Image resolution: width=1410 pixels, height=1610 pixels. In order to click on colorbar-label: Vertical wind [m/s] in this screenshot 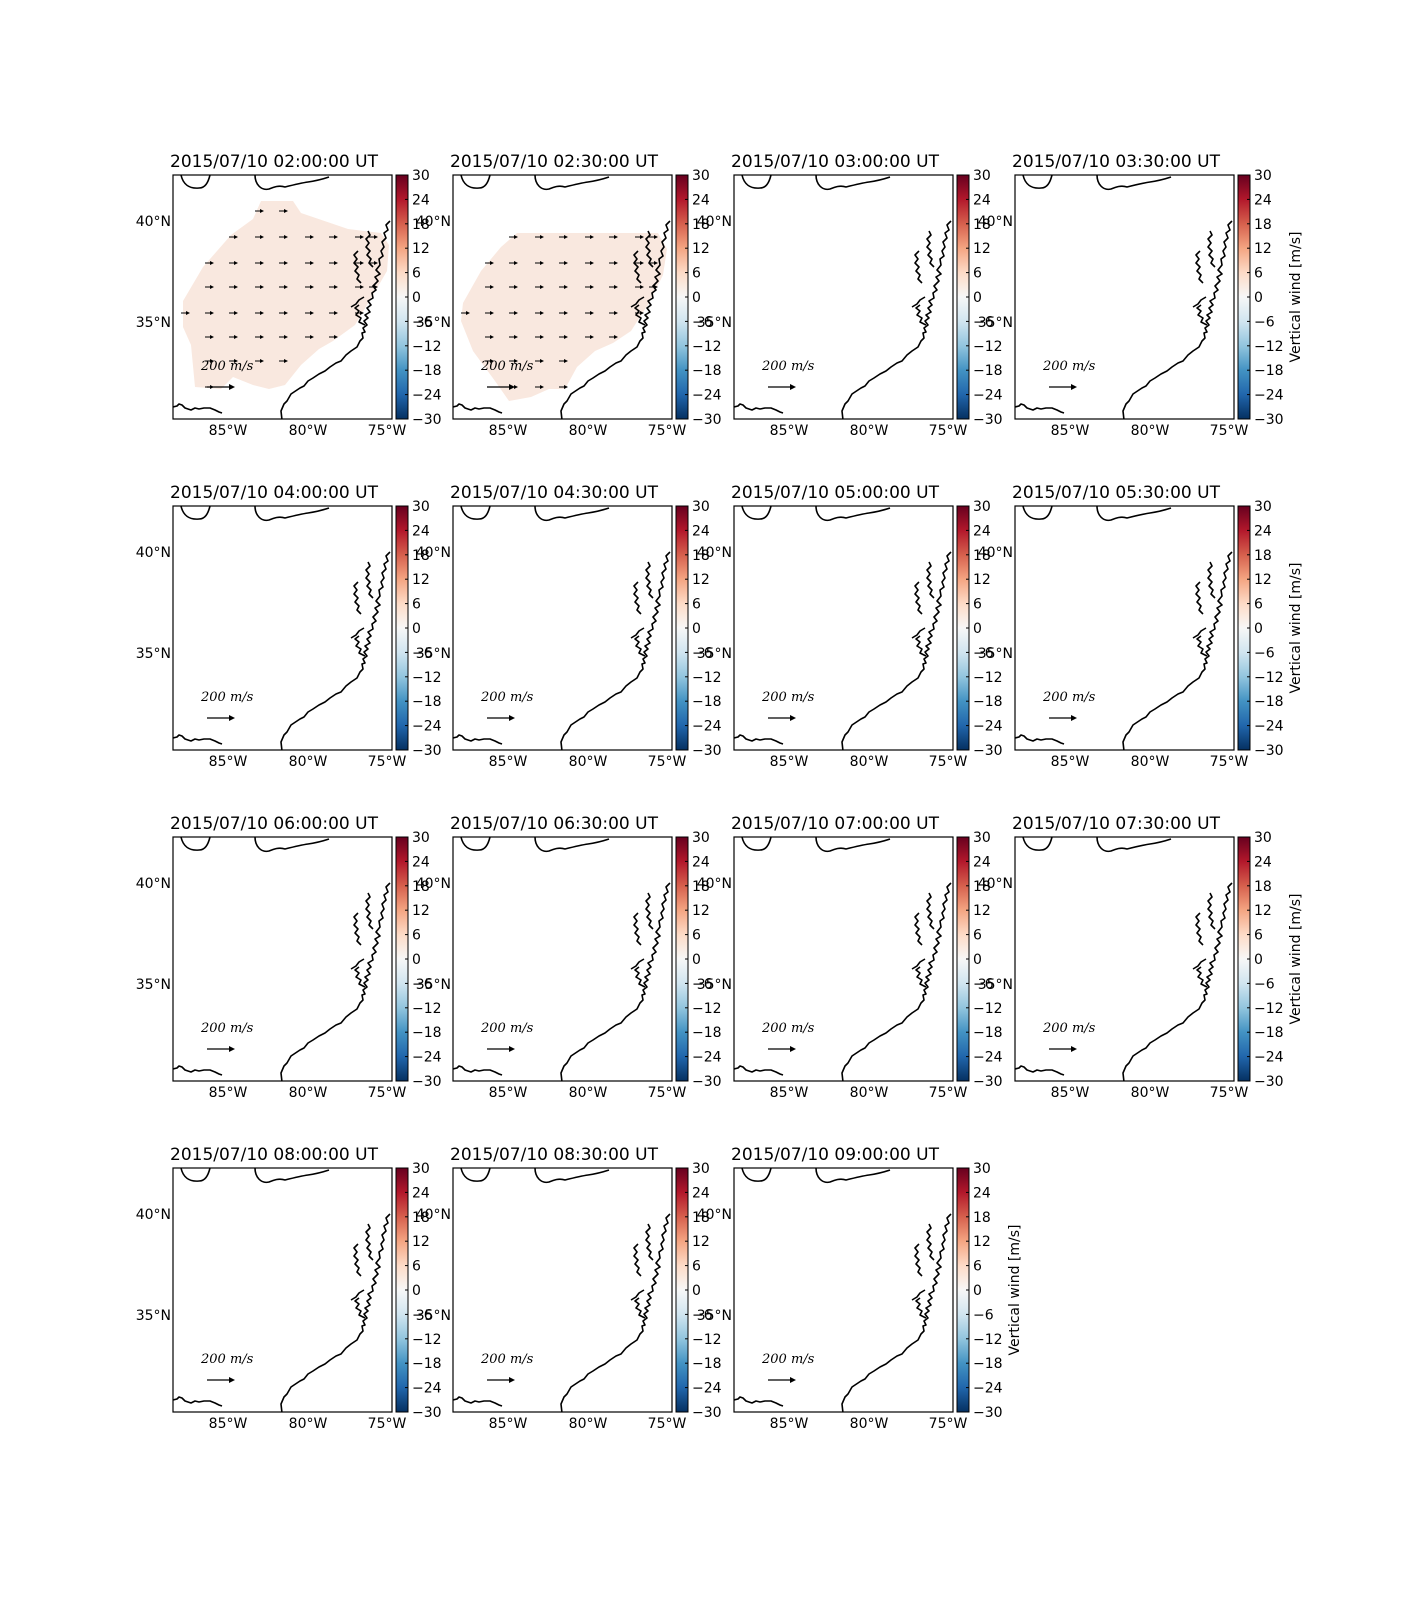, I will do `click(1296, 628)`.